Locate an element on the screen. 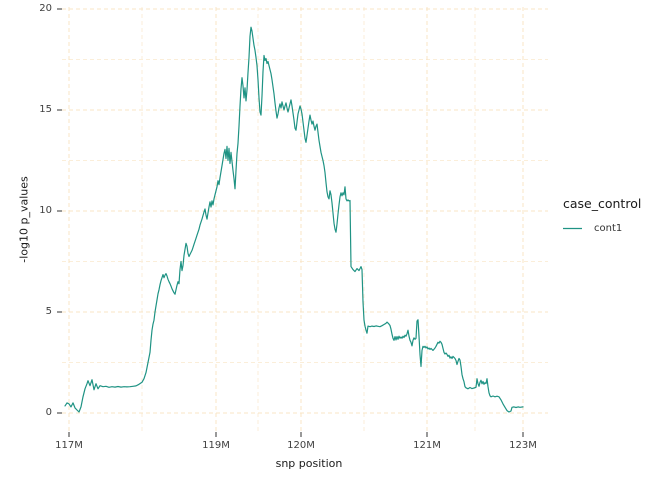 The height and width of the screenshot is (480, 672). y-axis-title: -log10 p_values is located at coordinates (24, 219).